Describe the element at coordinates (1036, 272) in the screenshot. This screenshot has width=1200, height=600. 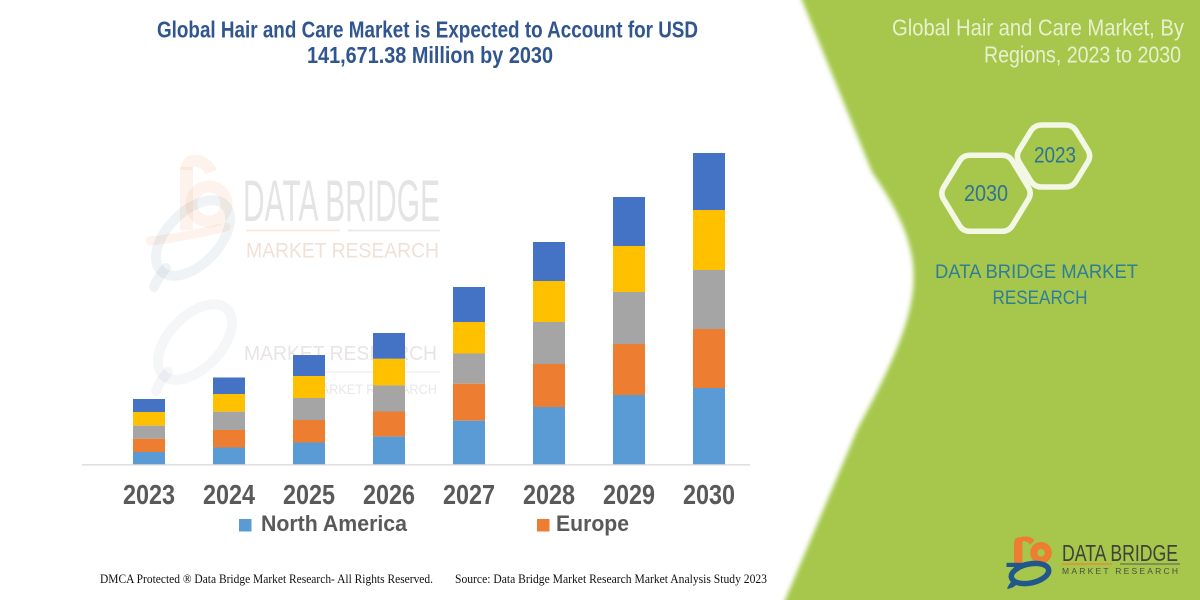
I see `svg-text: DATA BRIDGE MARKET` at that location.